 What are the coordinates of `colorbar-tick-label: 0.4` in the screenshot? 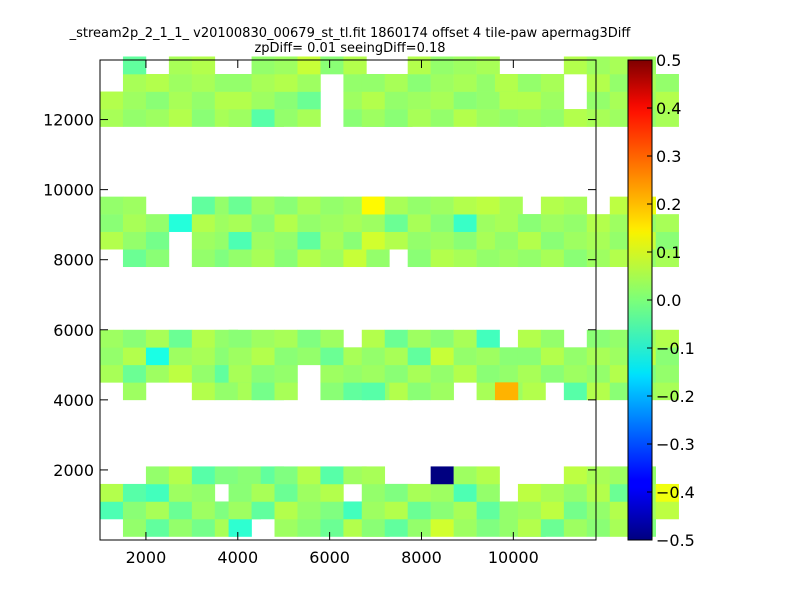 It's located at (668, 108).